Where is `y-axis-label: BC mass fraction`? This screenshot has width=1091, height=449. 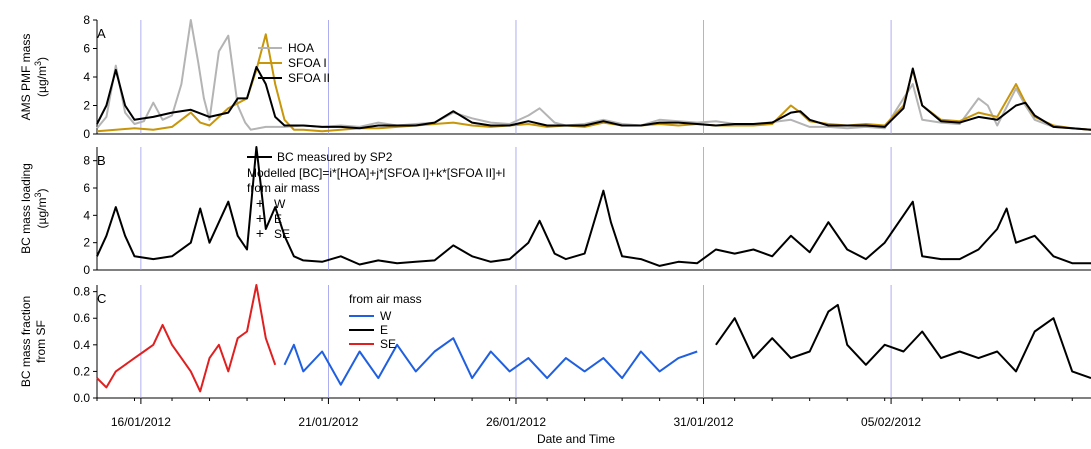 y-axis-label: BC mass fraction is located at coordinates (26, 341).